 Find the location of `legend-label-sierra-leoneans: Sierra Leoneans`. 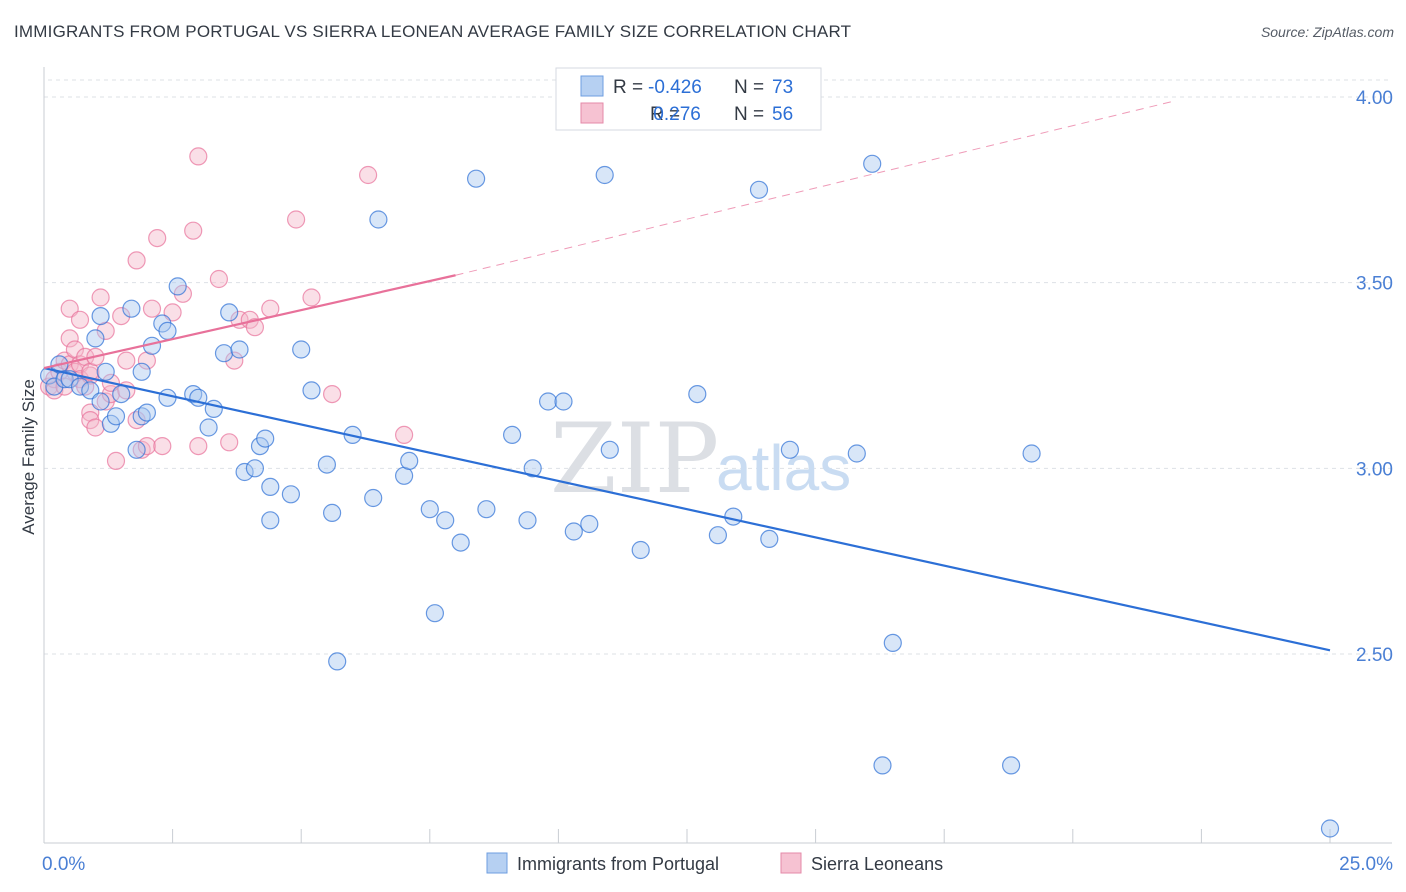

legend-label-sierra-leoneans: Sierra Leoneans is located at coordinates (877, 864).